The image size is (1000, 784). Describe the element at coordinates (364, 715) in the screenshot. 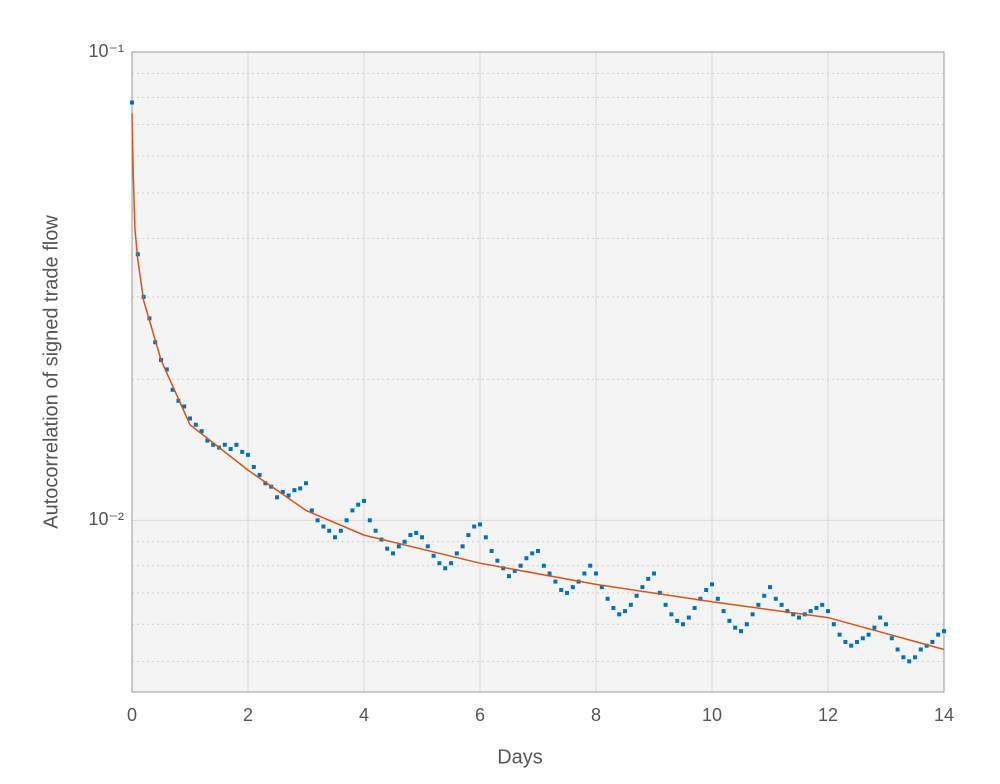

I see `x-tick-label: 4` at that location.